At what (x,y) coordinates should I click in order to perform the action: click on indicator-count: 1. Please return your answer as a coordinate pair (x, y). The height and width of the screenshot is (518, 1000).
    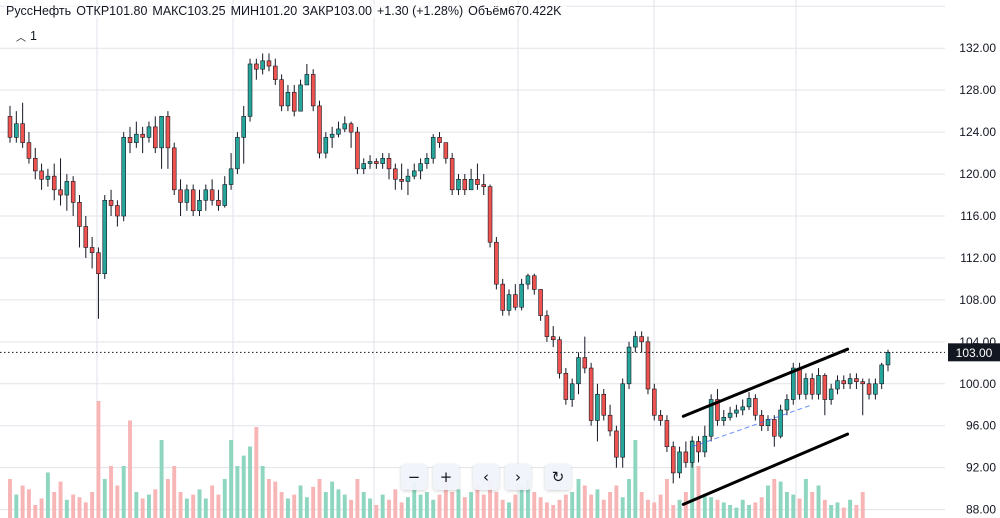
    Looking at the image, I should click on (33, 36).